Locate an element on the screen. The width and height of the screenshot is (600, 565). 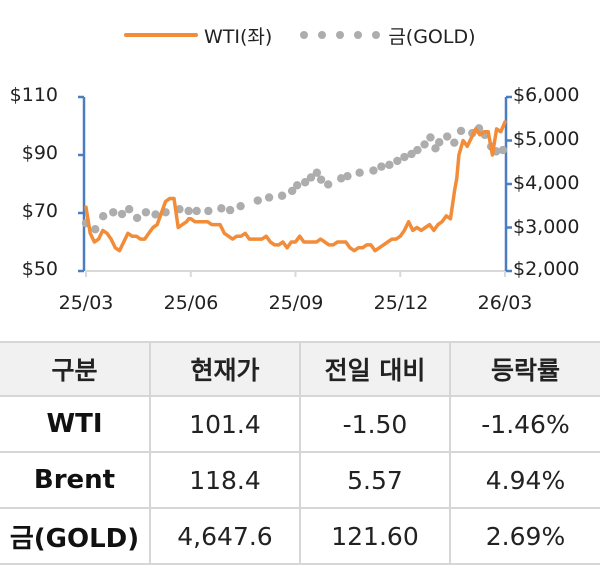
left-axis-tick: $70 is located at coordinates (39, 211).